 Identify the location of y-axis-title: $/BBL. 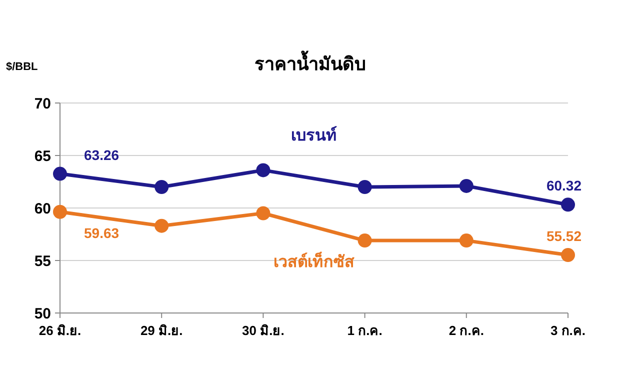
(22, 67).